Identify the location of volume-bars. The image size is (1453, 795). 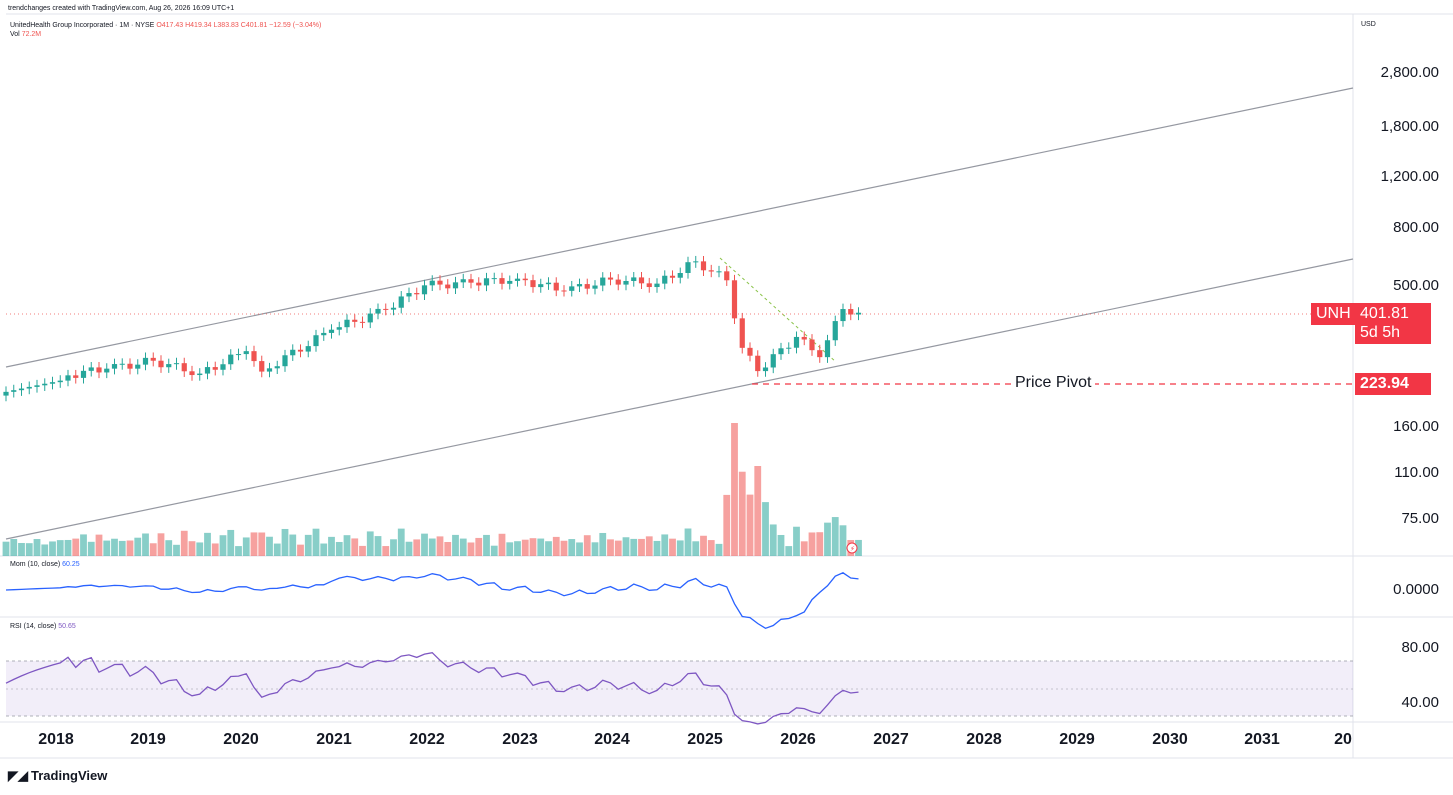
(432, 489).